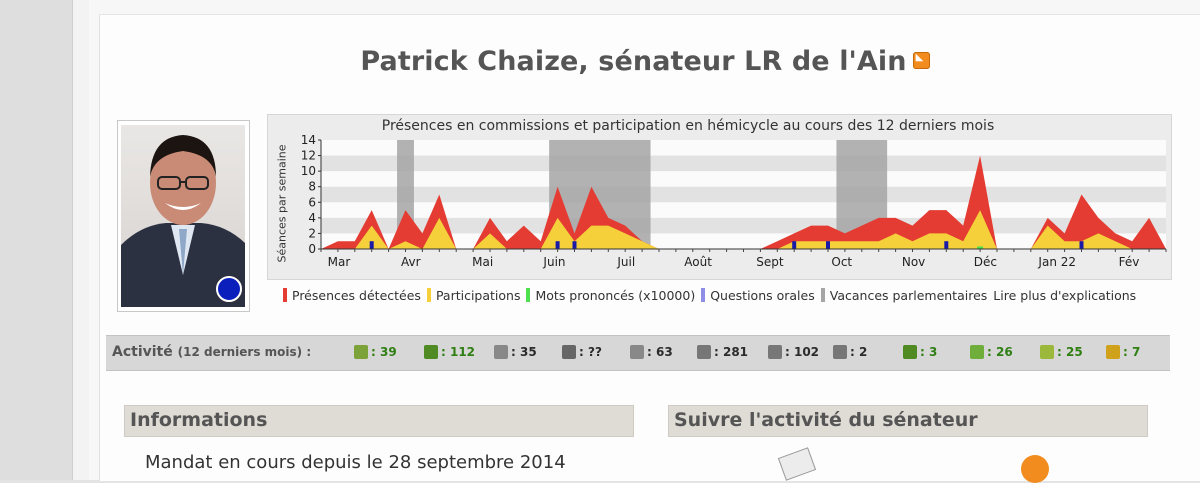 This screenshot has width=1200, height=483. I want to click on activity-stat: : 102, so click(793, 352).